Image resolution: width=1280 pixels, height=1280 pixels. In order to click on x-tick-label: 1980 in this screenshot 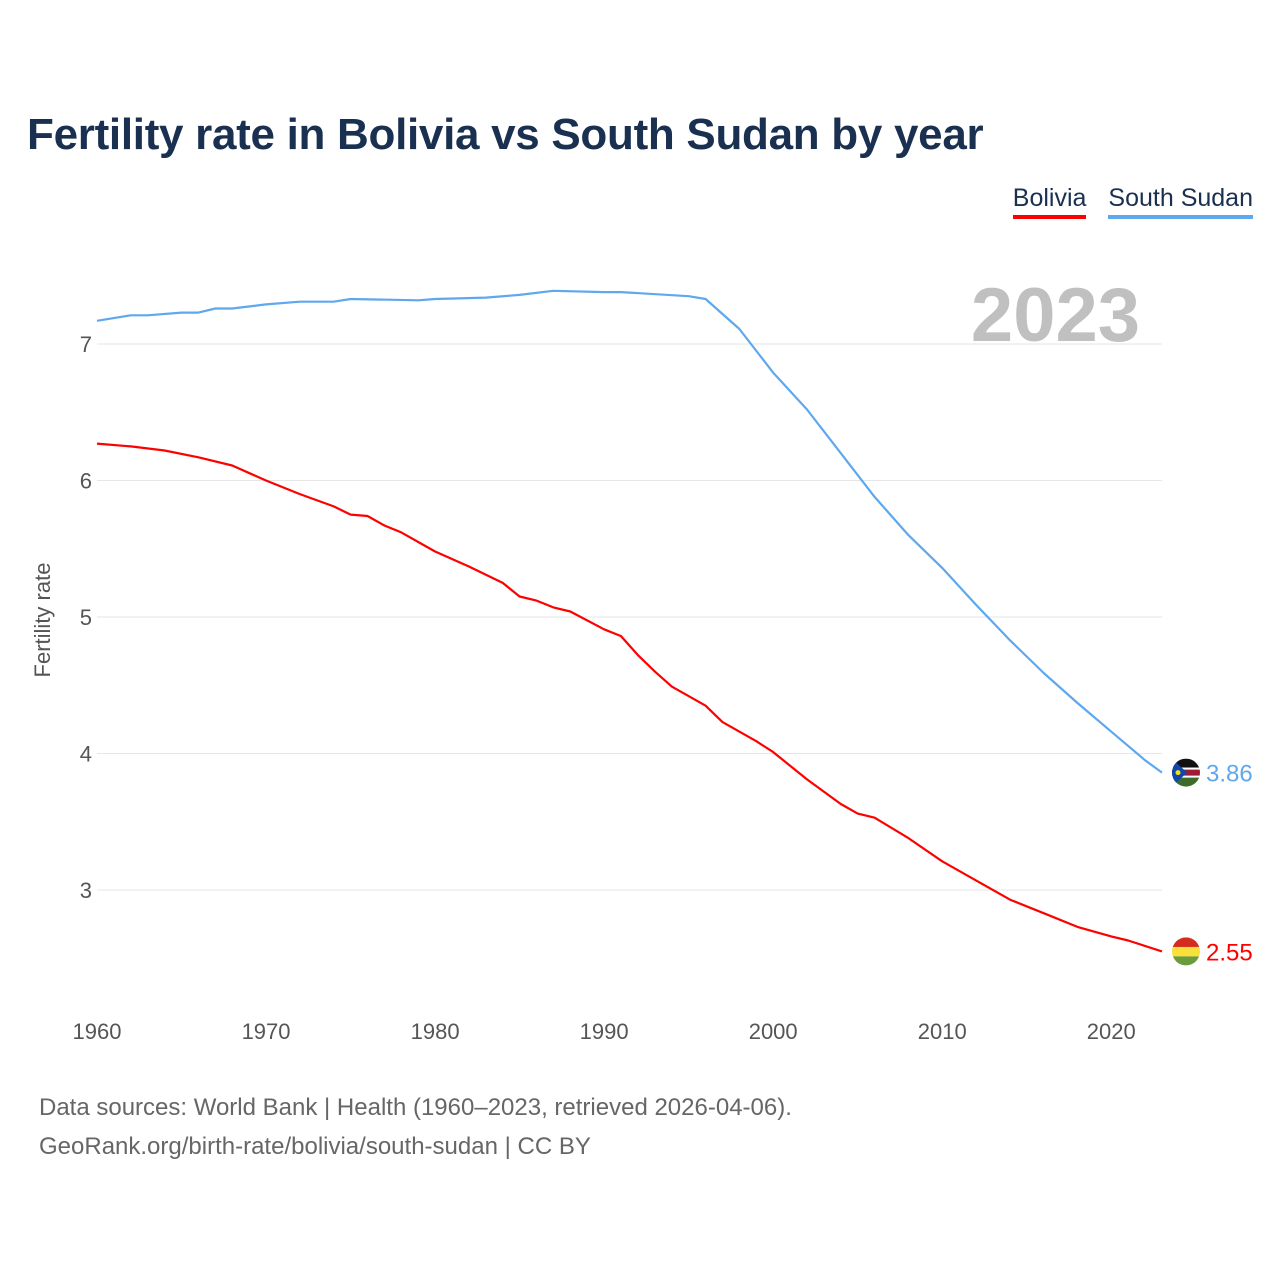, I will do `click(435, 1031)`.